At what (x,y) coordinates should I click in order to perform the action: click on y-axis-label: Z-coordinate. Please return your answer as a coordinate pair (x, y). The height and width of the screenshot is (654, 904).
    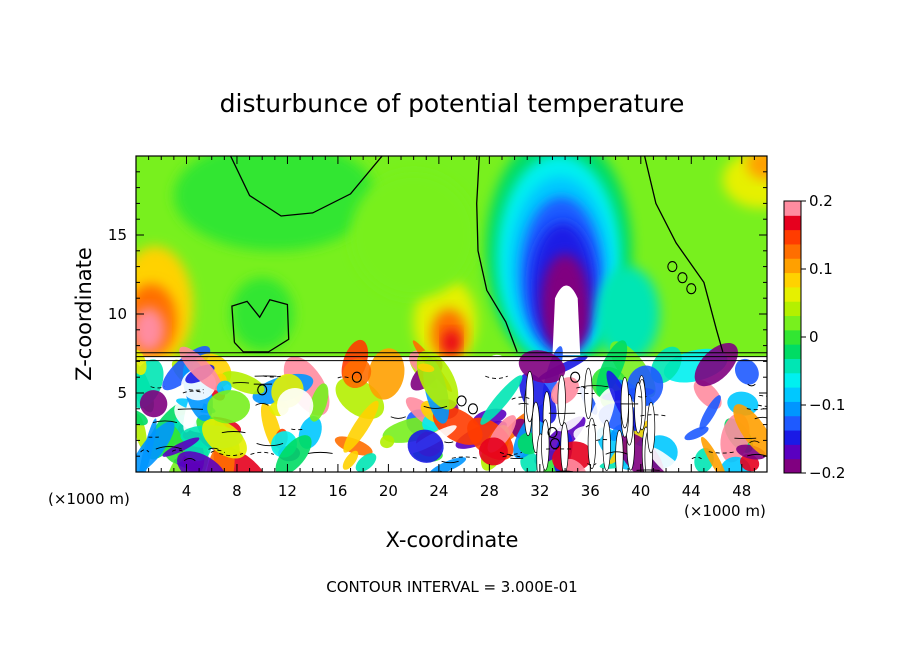
    Looking at the image, I should click on (84, 314).